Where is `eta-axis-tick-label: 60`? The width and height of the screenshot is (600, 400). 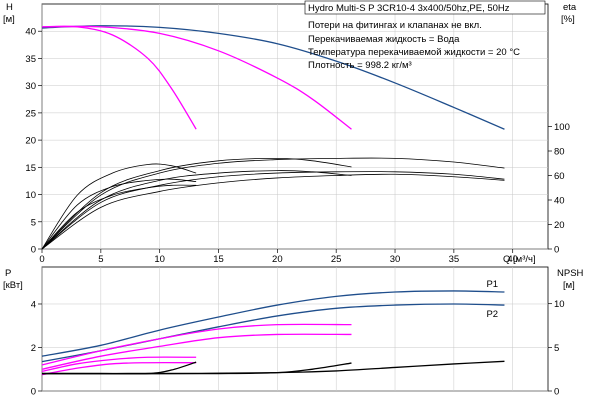
eta-axis-tick-label: 60 is located at coordinates (559, 176).